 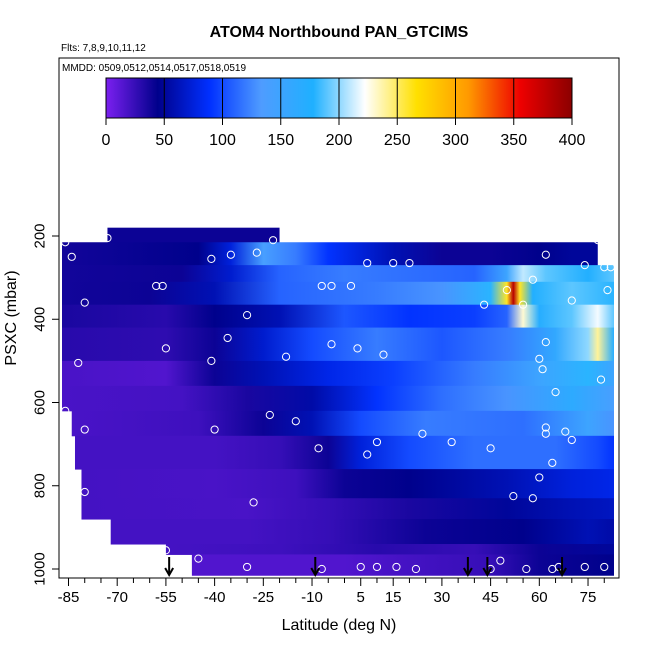 What do you see at coordinates (365, 567) in the screenshot?
I see `sampling-arrows` at bounding box center [365, 567].